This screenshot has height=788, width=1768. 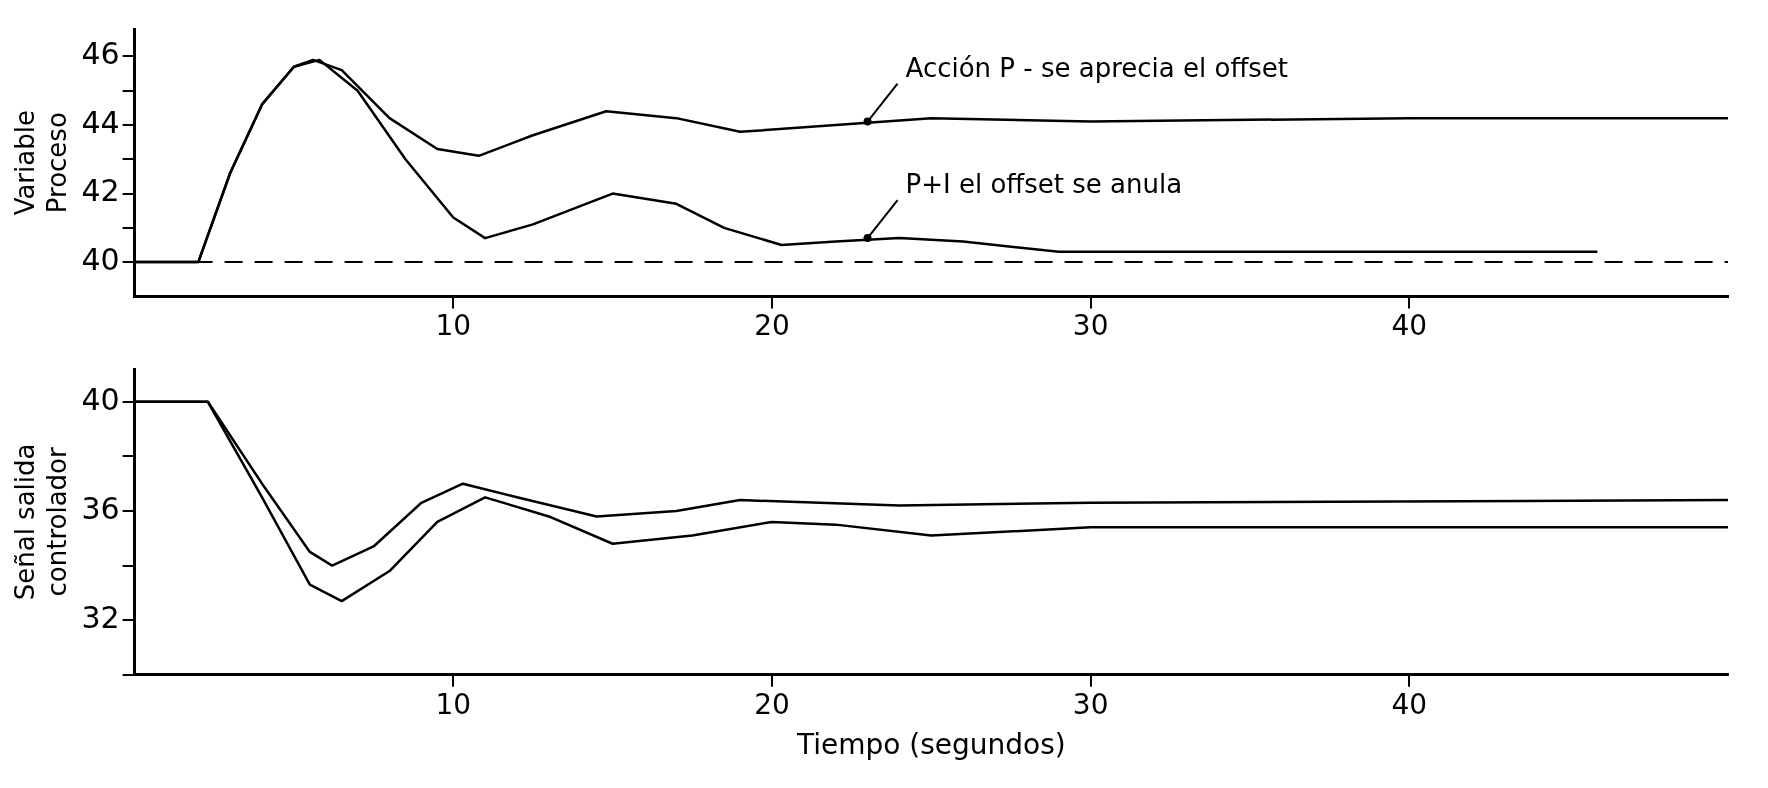 I want to click on y-tick-label: 36, so click(x=100, y=508).